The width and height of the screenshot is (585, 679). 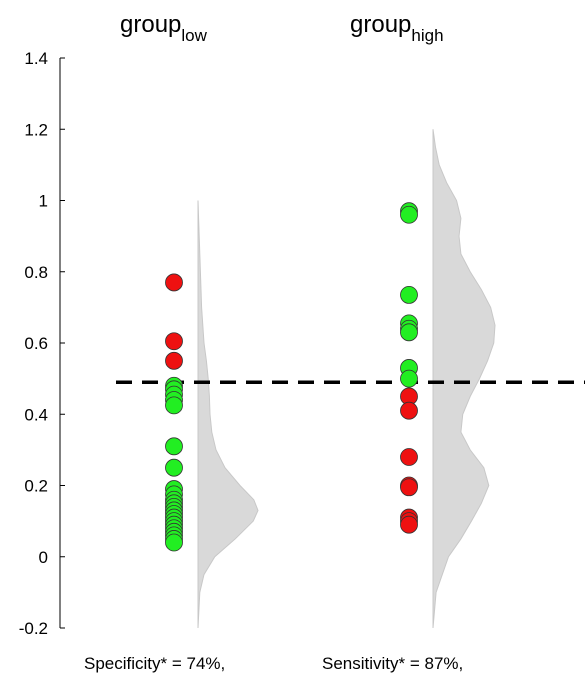 I want to click on sensitivity-label: Sensitivity* = 87%,, so click(x=392, y=663).